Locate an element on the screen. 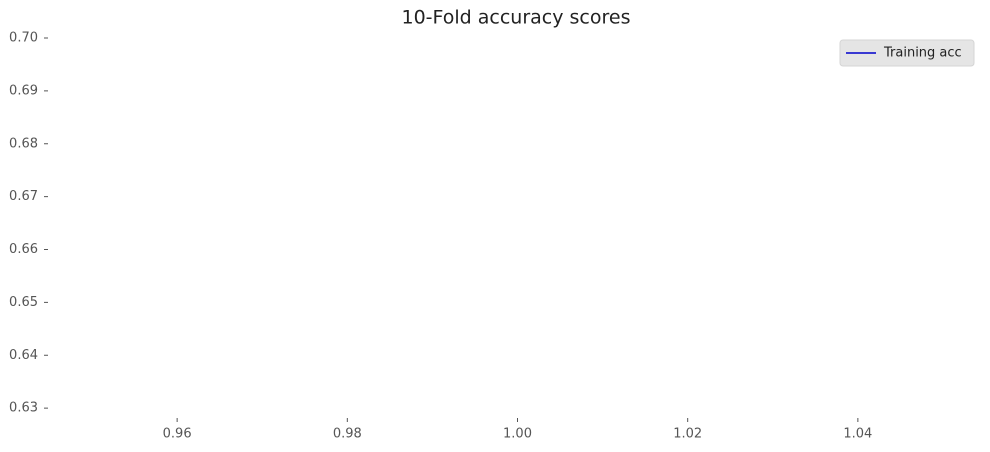 Image resolution: width=990 pixels, height=452 pixels. chart-title: 10-Fold accuracy scores is located at coordinates (515, 18).